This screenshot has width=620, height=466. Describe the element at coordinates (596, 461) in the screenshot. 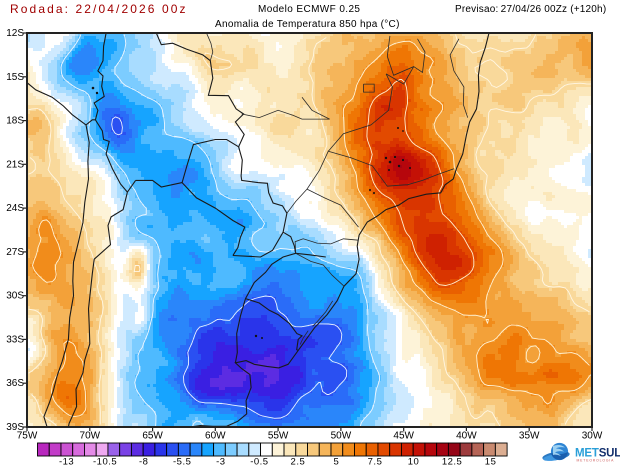

I see `svg-text: METEOROLOGIA` at that location.